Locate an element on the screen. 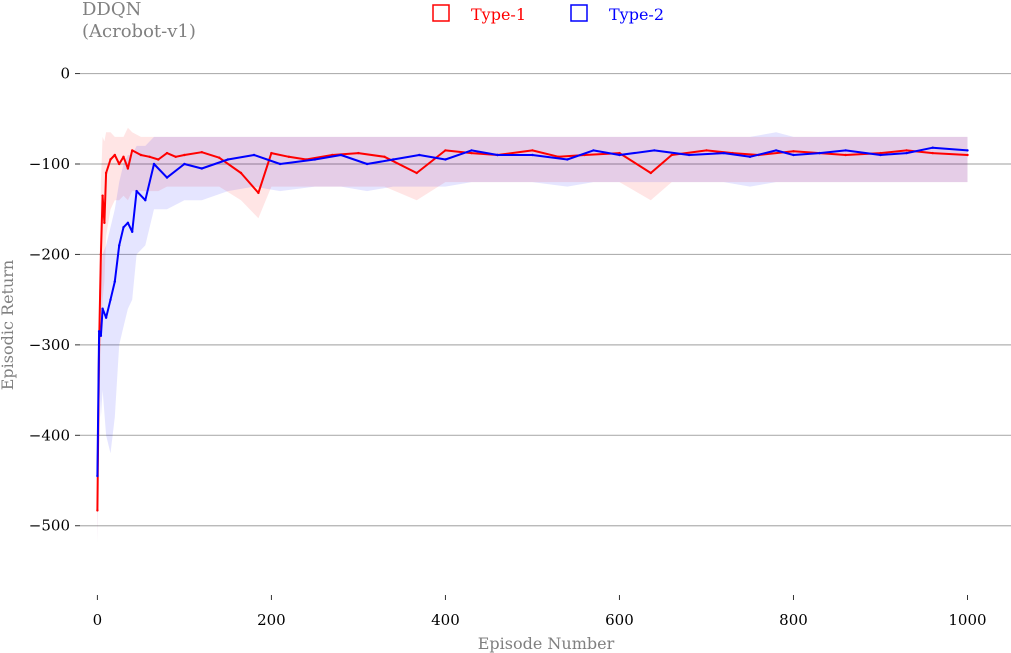  x-tick-label: 600 is located at coordinates (619, 620).